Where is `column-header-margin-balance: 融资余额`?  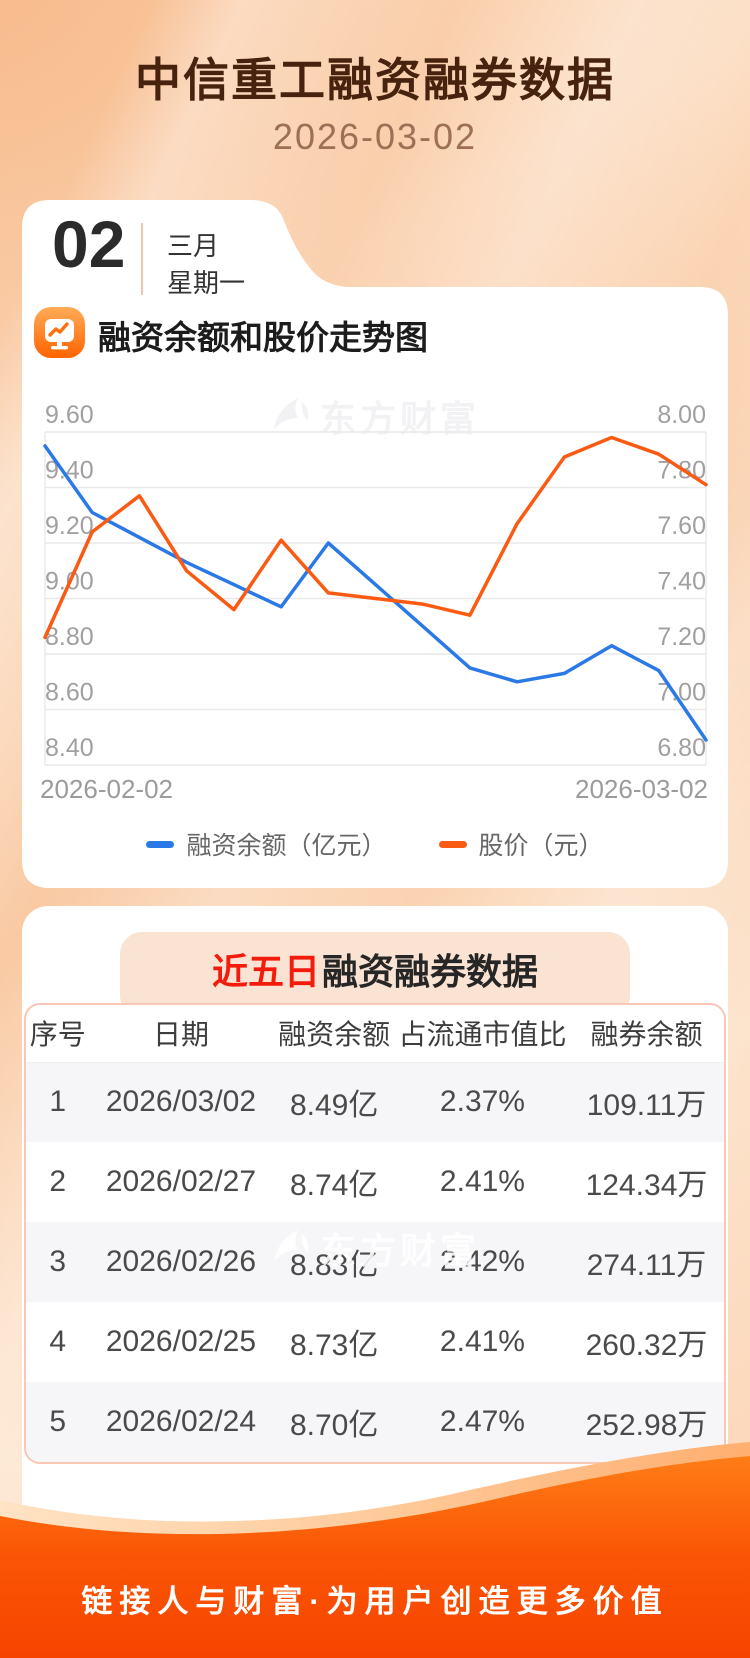
column-header-margin-balance: 融资余额 is located at coordinates (334, 1034).